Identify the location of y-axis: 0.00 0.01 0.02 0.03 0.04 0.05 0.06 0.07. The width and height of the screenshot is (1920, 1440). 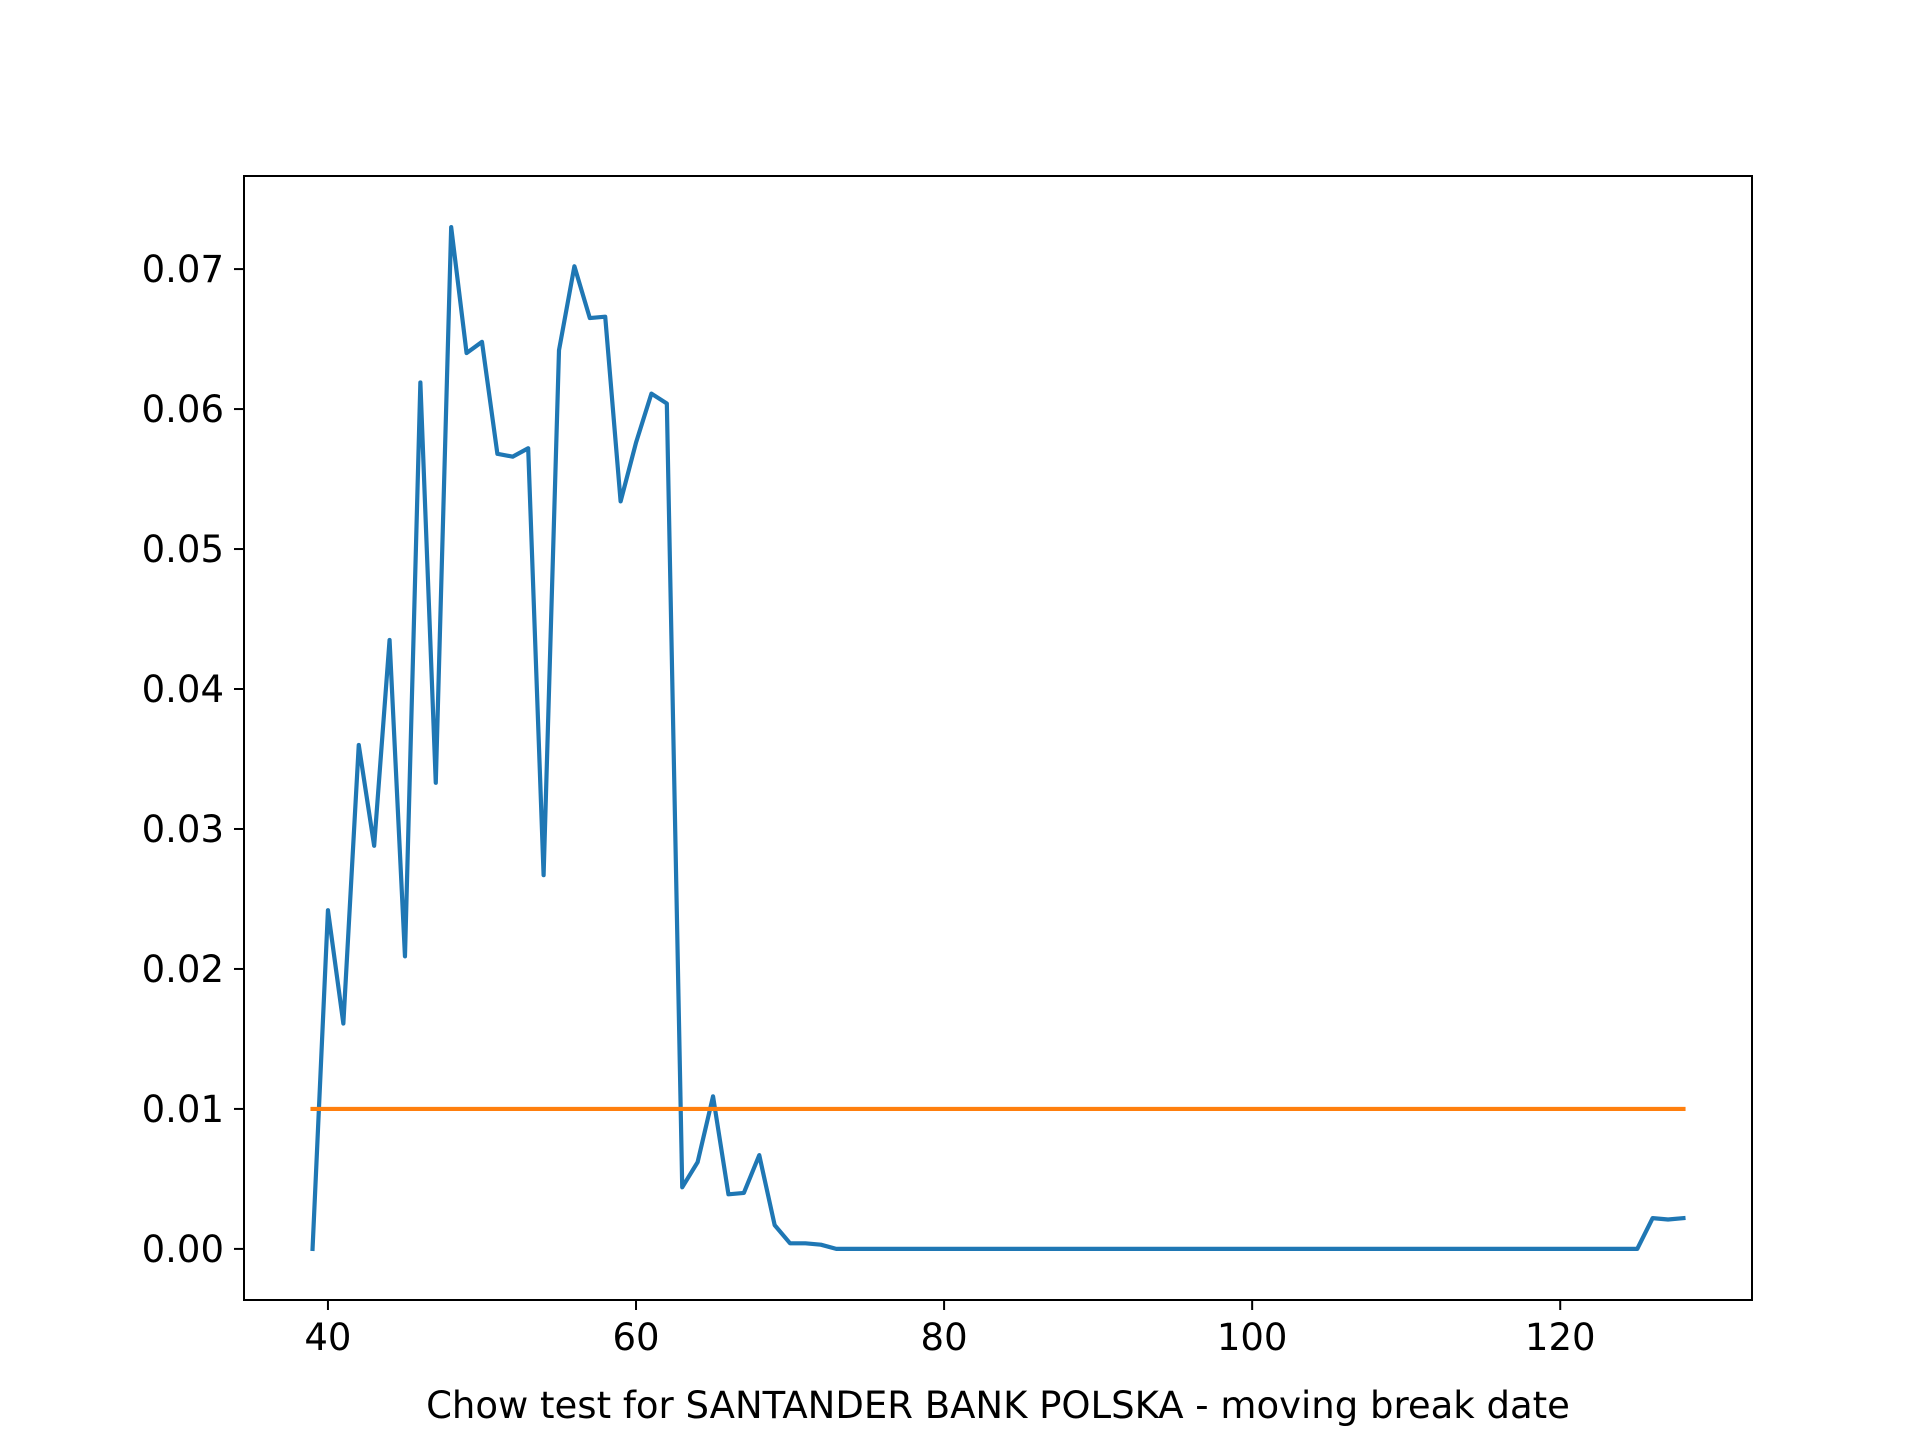
(193, 759).